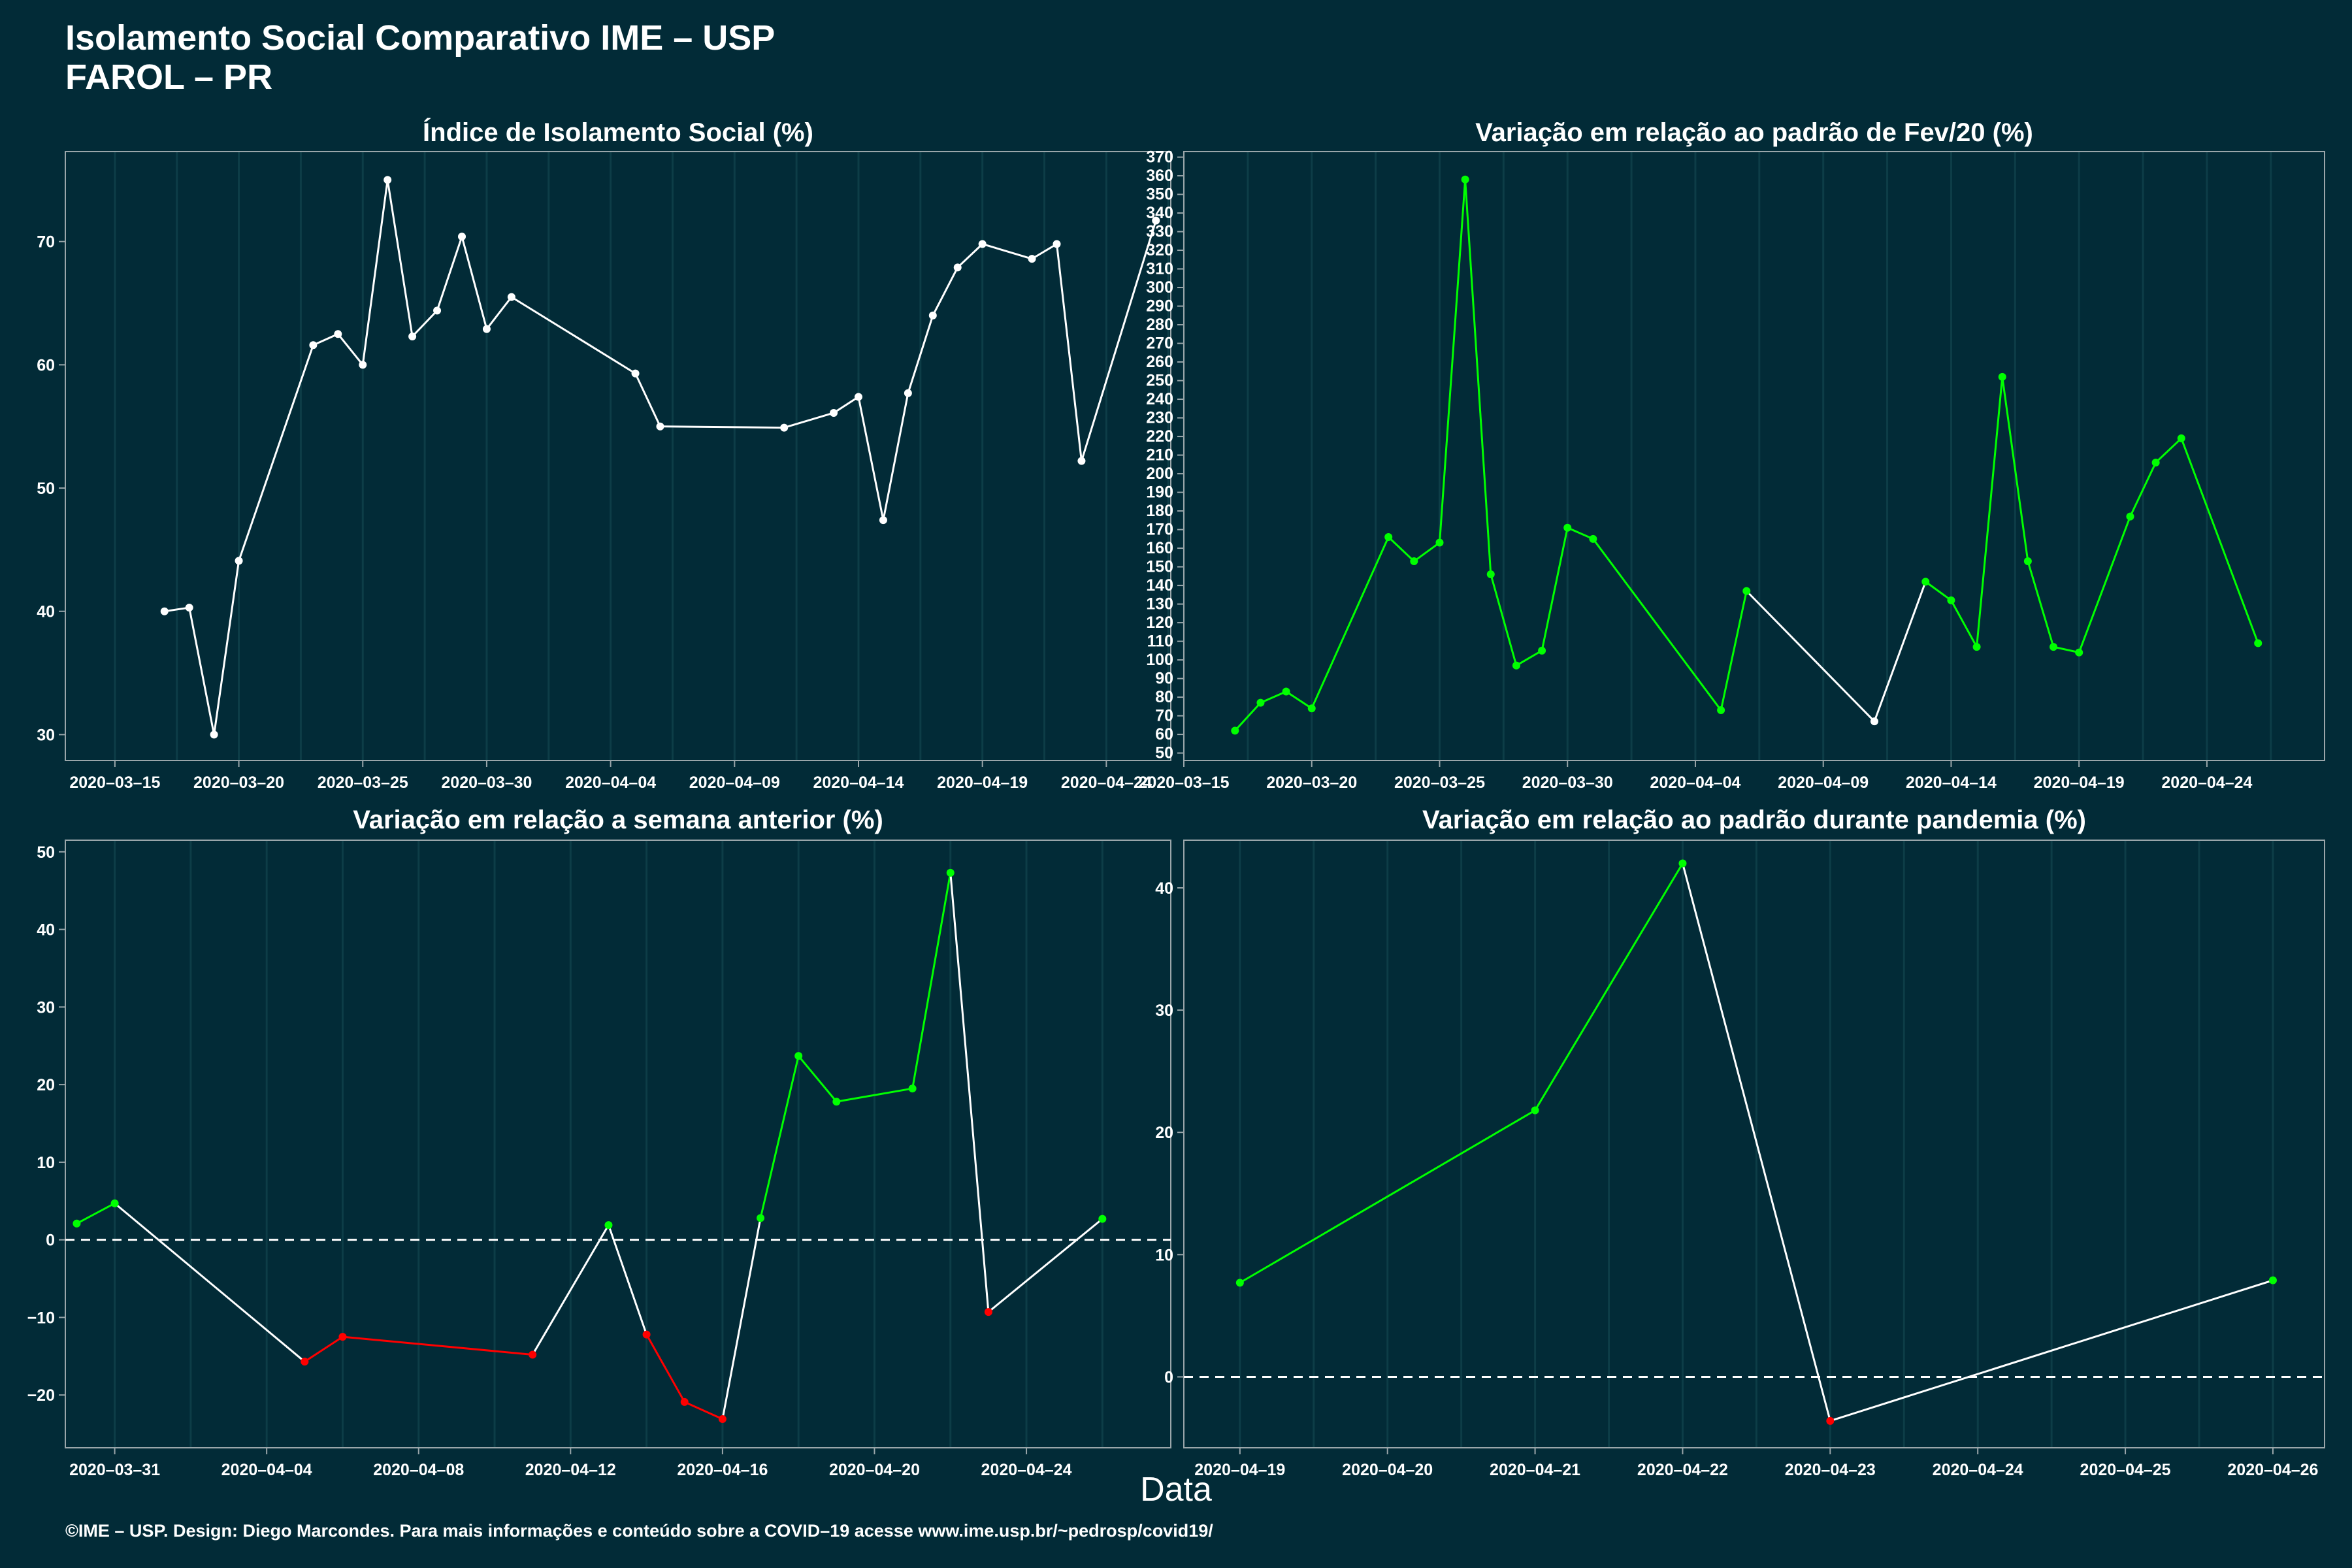 The image size is (2352, 1568). Describe the element at coordinates (618, 132) in the screenshot. I see `panel-title: Índice de Isolamento Social (%)` at that location.